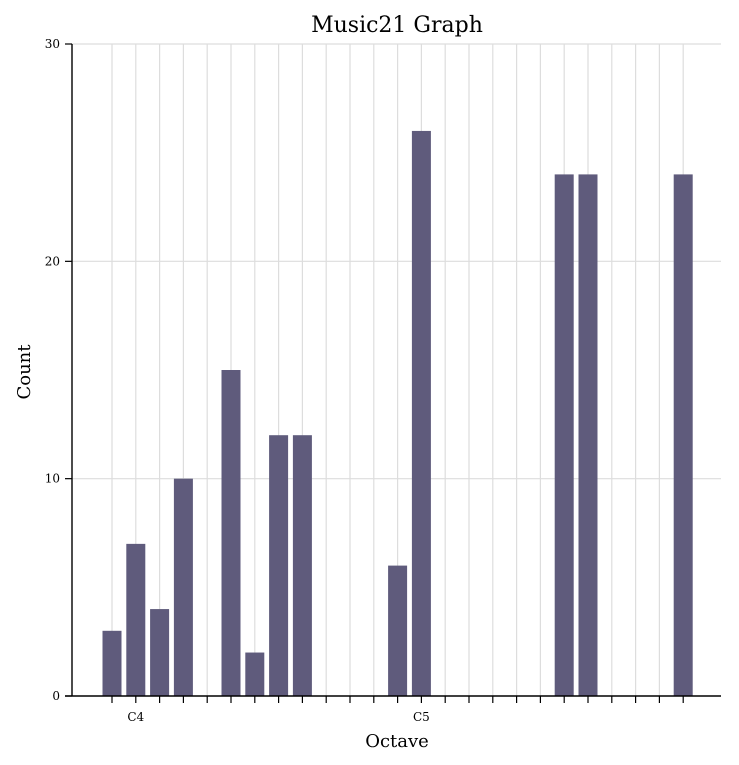  Describe the element at coordinates (397, 25) in the screenshot. I see `chart-title: Music21 Graph` at that location.